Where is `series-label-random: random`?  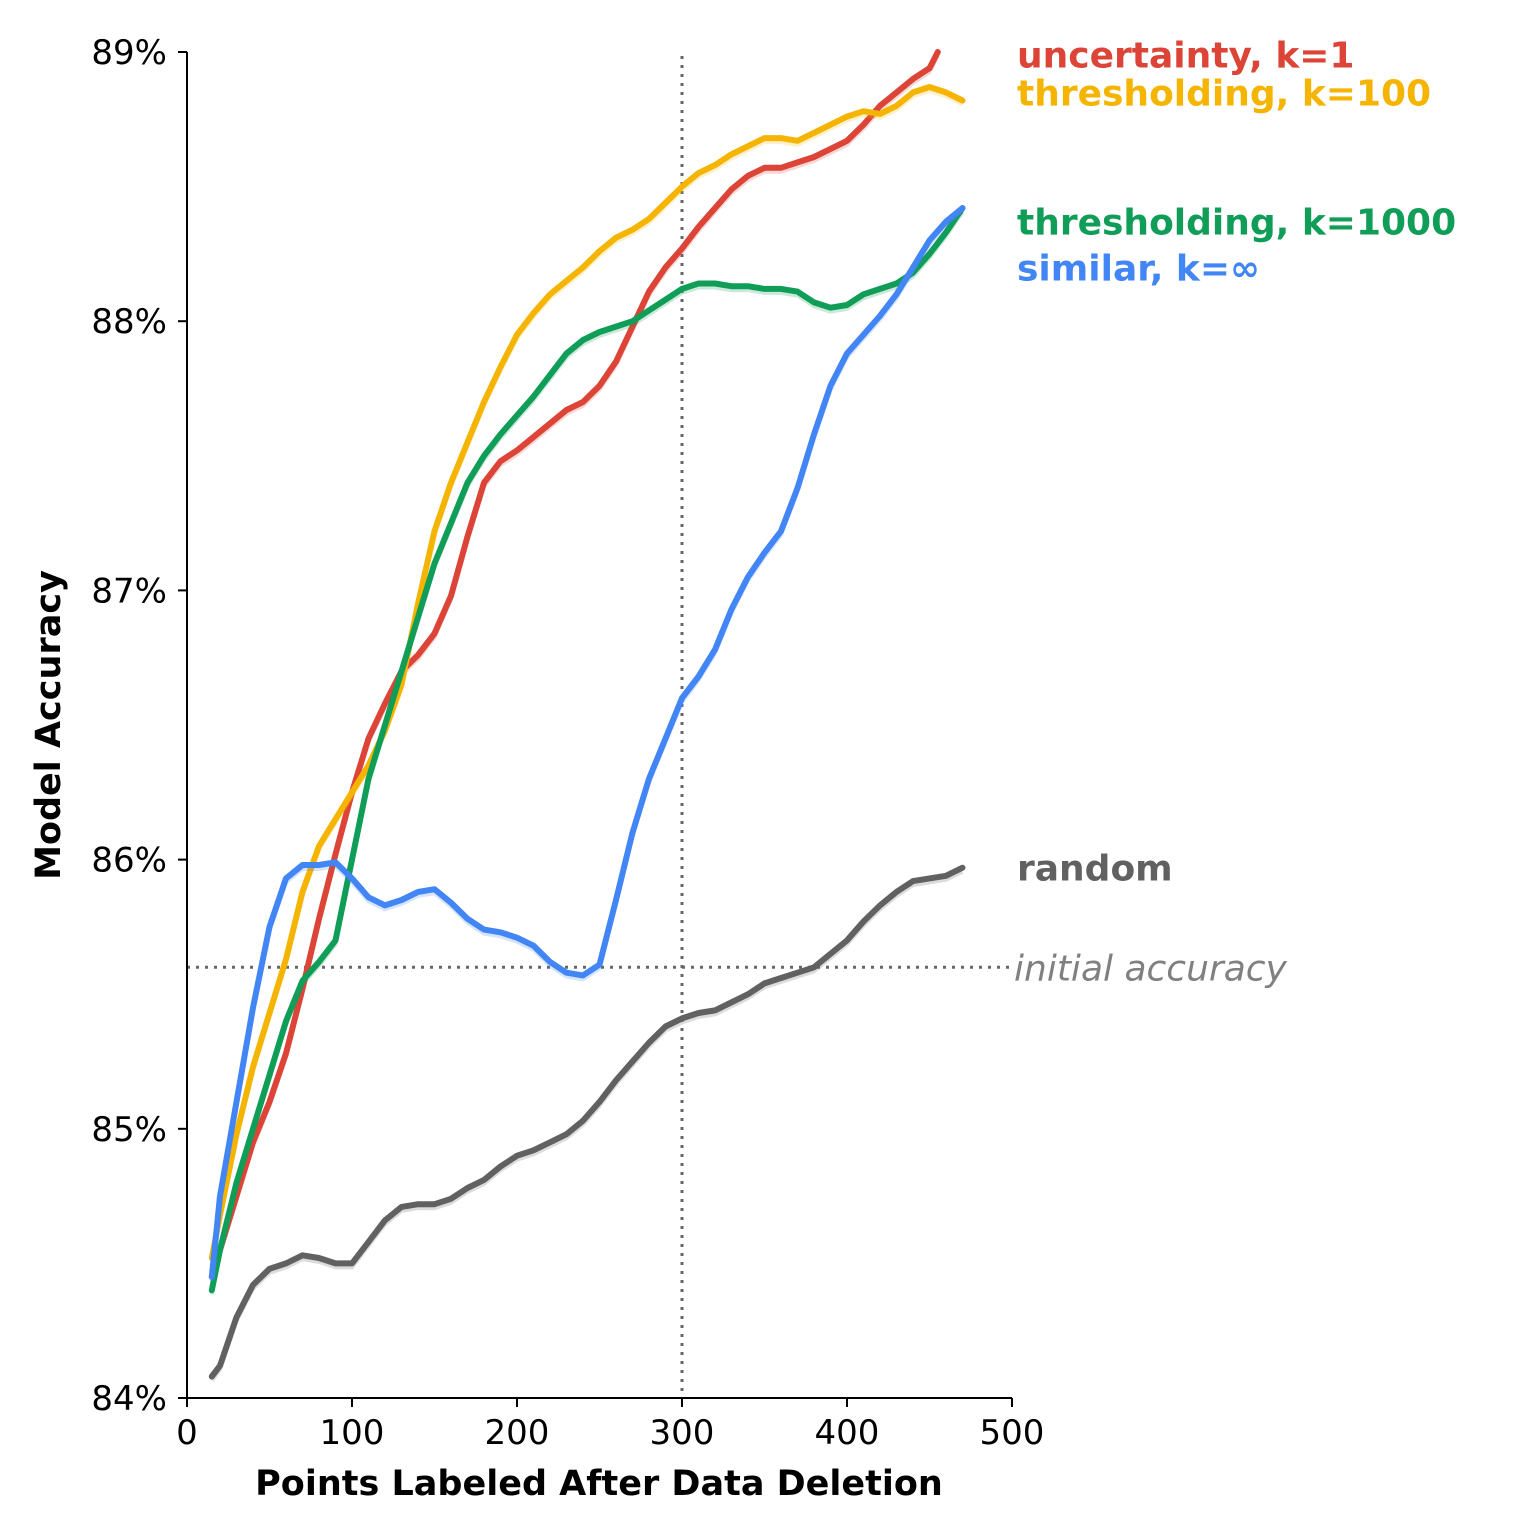
series-label-random: random is located at coordinates (1095, 869).